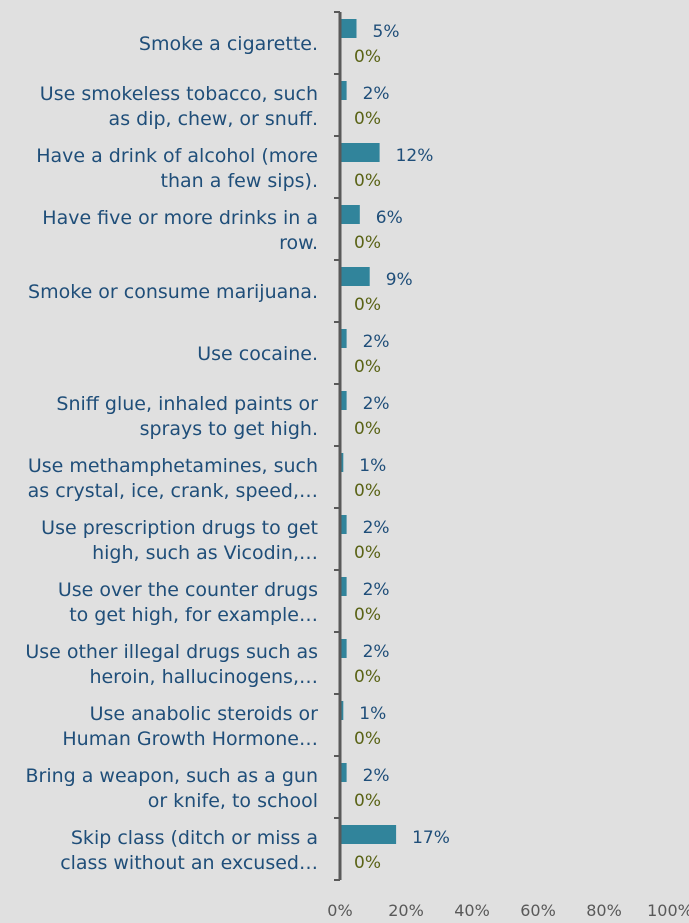 This screenshot has height=923, width=689. Describe the element at coordinates (508, 910) in the screenshot. I see `x-tick-labels: 0% 20% 40% 60% 80% 100%` at that location.